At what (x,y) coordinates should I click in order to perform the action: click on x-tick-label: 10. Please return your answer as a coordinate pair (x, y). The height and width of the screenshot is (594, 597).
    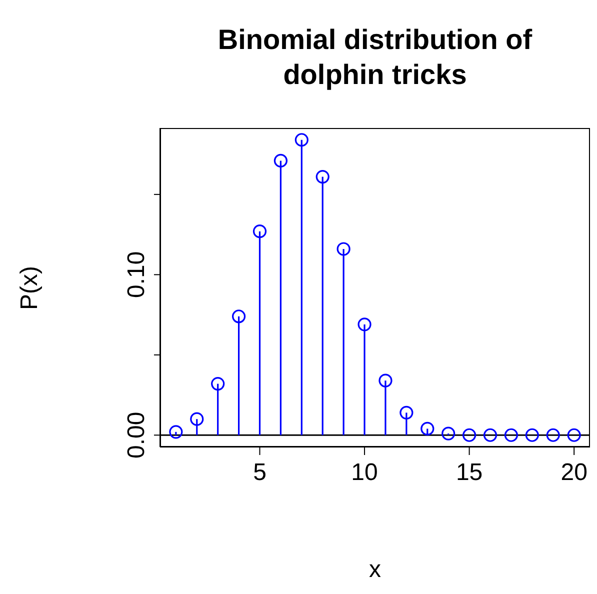
    Looking at the image, I should click on (364, 472).